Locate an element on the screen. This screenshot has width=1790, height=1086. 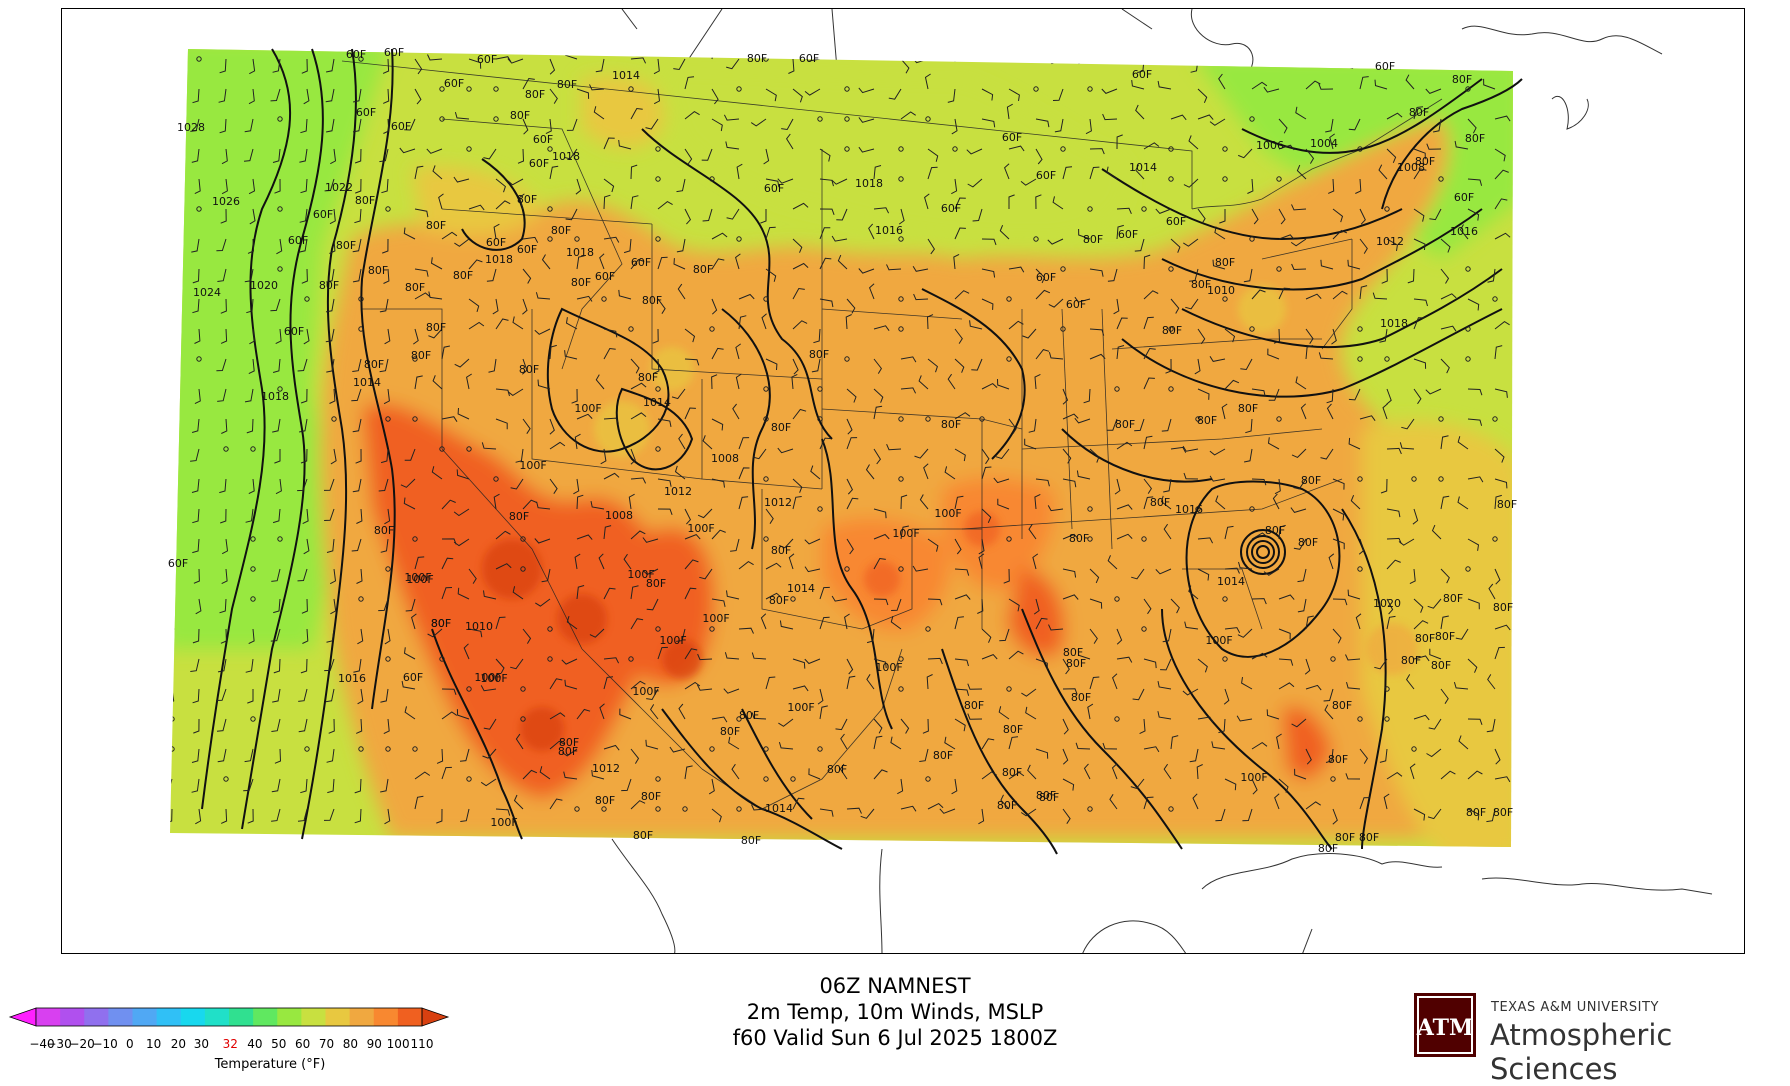
title-valid-time: f60 Valid Sun 6 Jul 2025 1800Z is located at coordinates (895, 1038).